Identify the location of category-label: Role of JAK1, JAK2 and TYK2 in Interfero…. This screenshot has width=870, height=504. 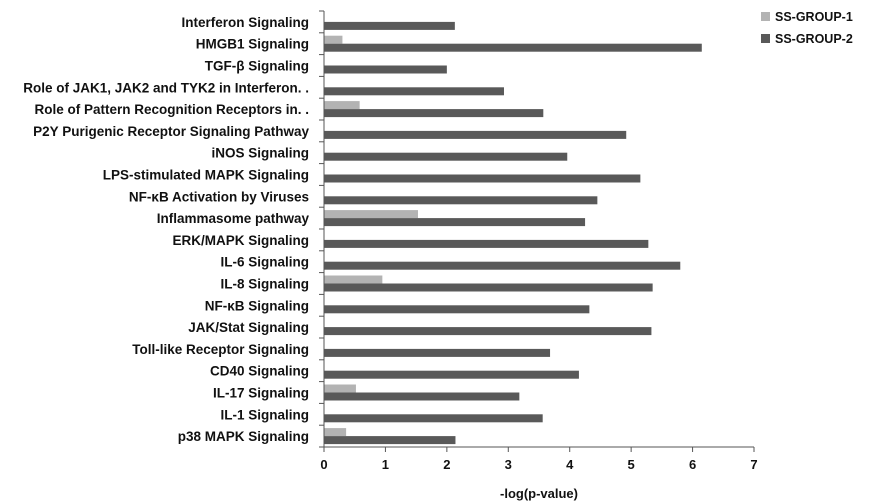
(166, 87).